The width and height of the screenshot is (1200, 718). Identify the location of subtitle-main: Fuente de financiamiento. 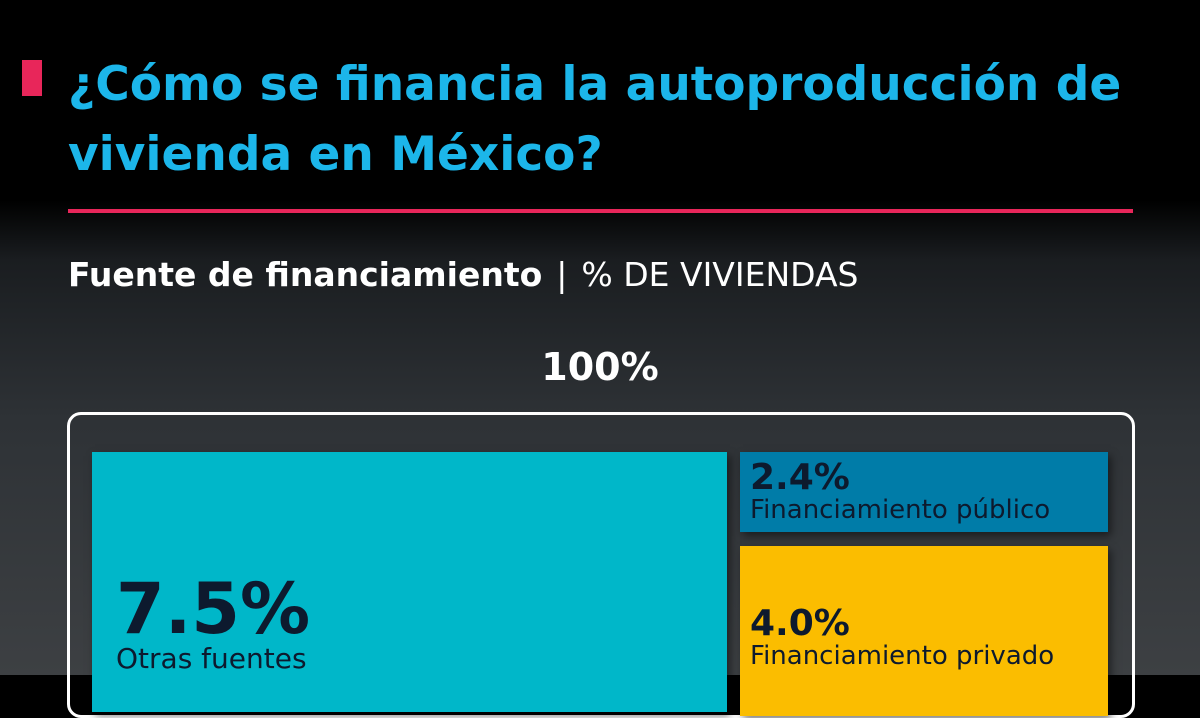
(305, 274).